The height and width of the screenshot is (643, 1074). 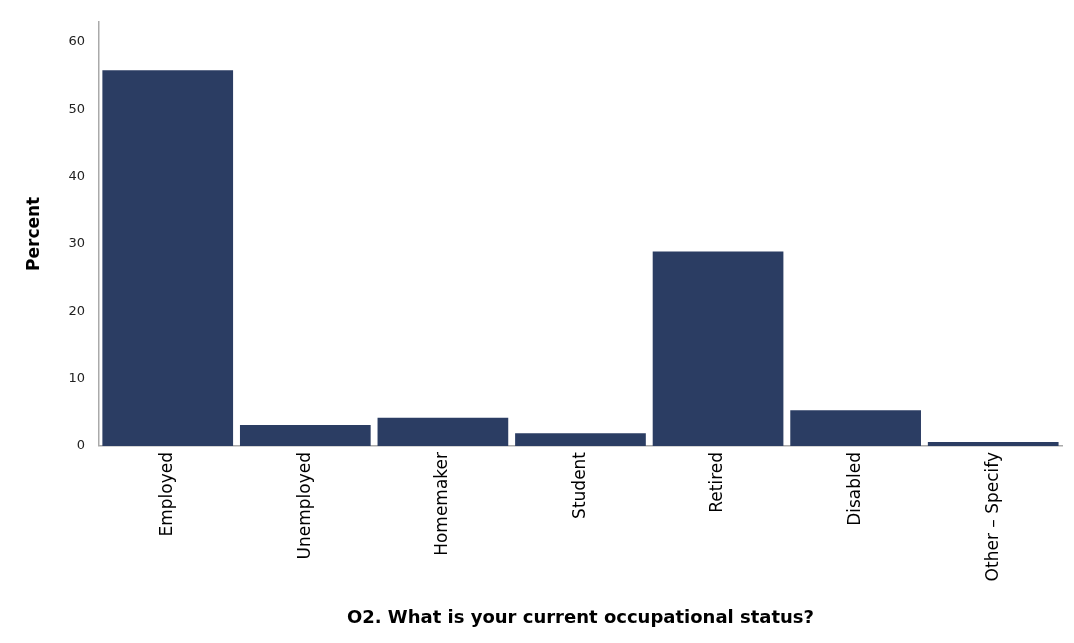 I want to click on x-tick-label: Student, so click(x=578, y=485).